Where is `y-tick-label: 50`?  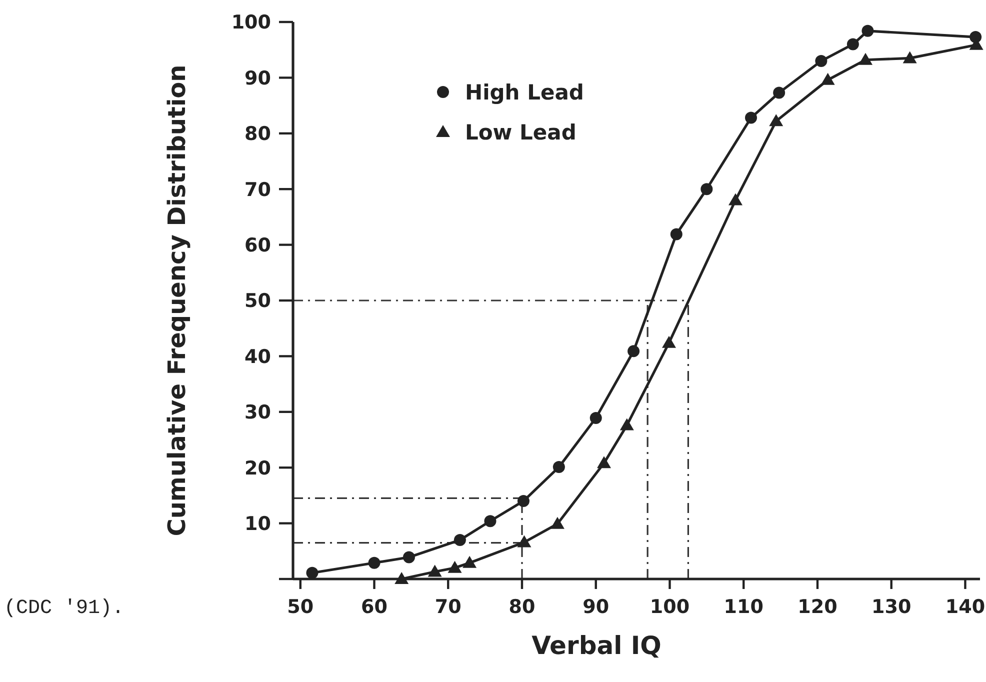 y-tick-label: 50 is located at coordinates (257, 301).